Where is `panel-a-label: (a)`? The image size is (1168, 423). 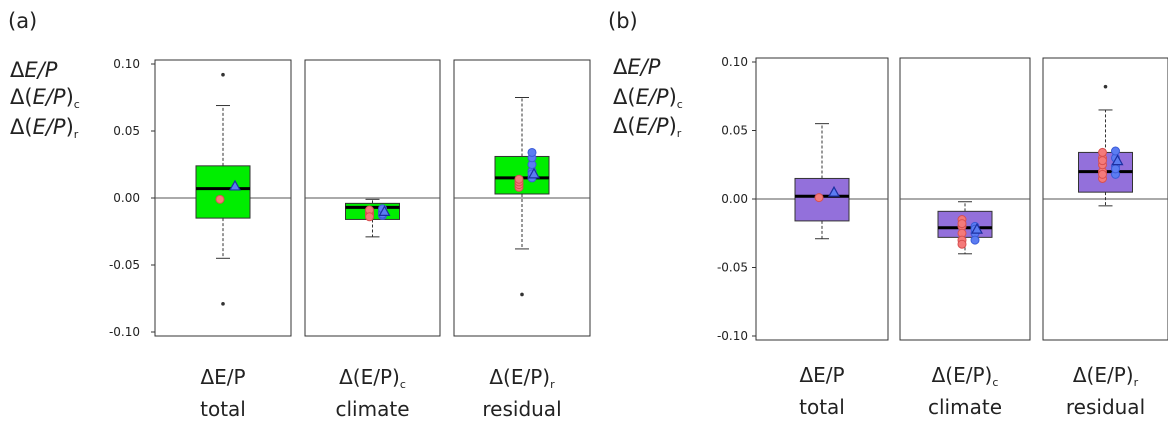 panel-a-label: (a) is located at coordinates (22, 21).